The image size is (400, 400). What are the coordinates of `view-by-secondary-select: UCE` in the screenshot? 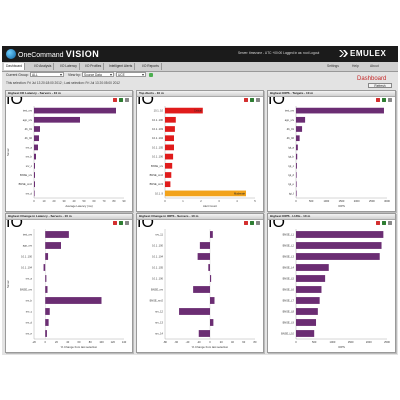 It's located at (131, 74).